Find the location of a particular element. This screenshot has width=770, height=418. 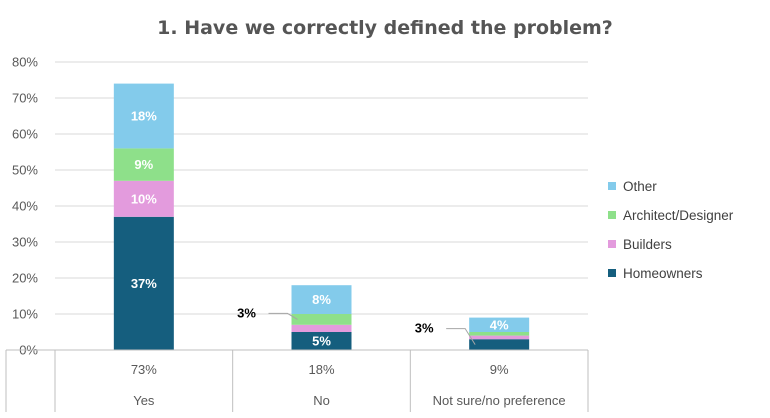

y-tick-label: 40% is located at coordinates (25, 206).